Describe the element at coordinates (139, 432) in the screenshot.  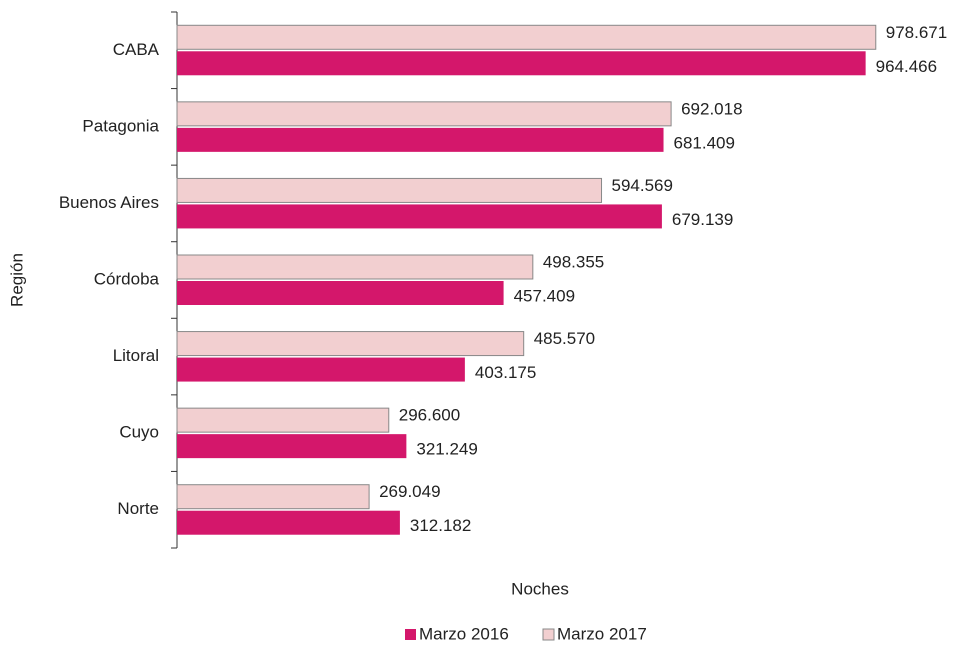
I see `y-tick-label: Cuyo` at that location.